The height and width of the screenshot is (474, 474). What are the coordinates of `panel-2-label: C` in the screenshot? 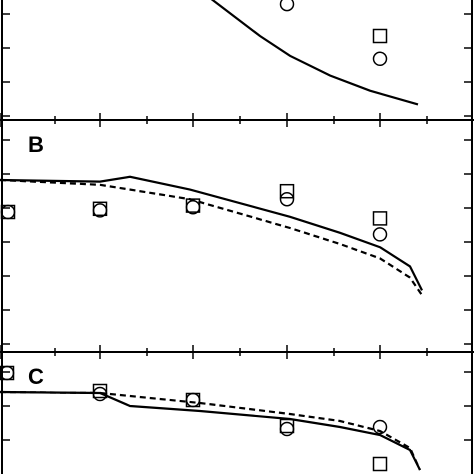 It's located at (36, 376).